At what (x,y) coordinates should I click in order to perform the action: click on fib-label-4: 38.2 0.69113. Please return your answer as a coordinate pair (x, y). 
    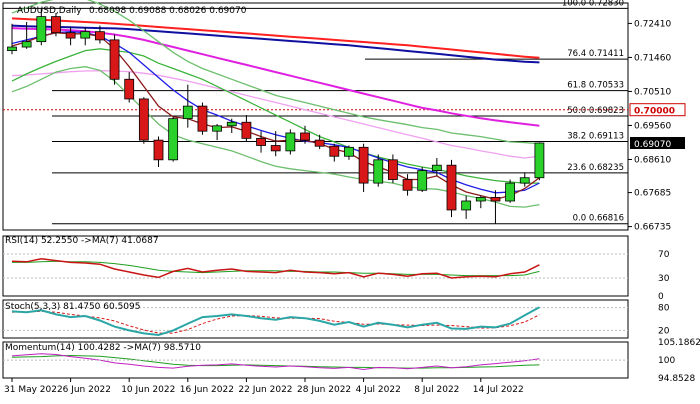
    Looking at the image, I should click on (595, 136).